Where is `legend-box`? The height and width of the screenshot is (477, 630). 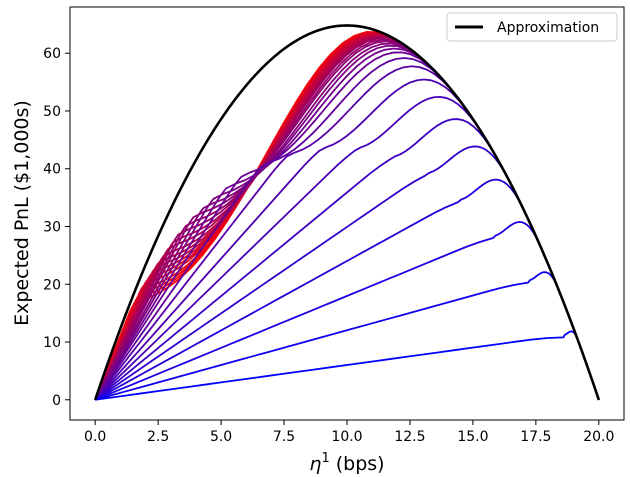
legend-box is located at coordinates (532, 27).